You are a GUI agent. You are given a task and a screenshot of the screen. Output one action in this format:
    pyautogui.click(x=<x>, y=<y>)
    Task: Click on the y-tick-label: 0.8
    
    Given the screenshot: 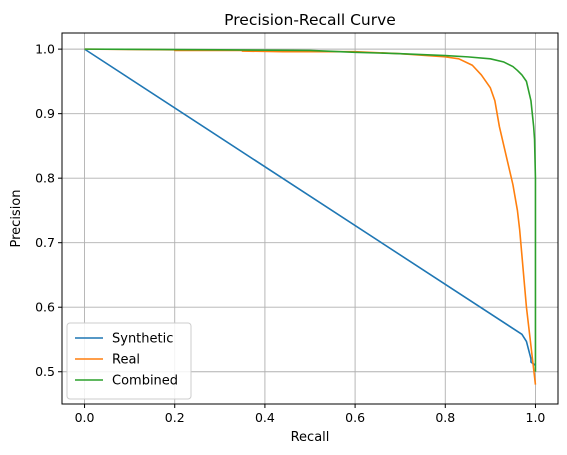 What is the action you would take?
    pyautogui.click(x=45, y=178)
    